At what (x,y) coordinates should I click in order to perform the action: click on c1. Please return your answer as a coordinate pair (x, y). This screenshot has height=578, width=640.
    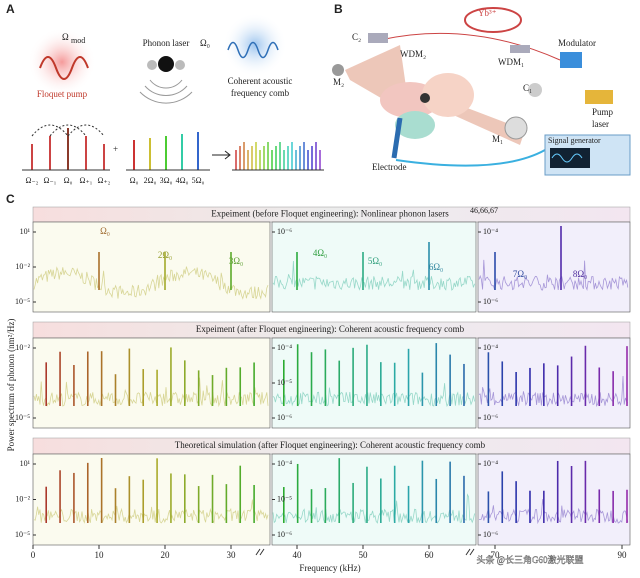
    Looking at the image, I should click on (535, 90).